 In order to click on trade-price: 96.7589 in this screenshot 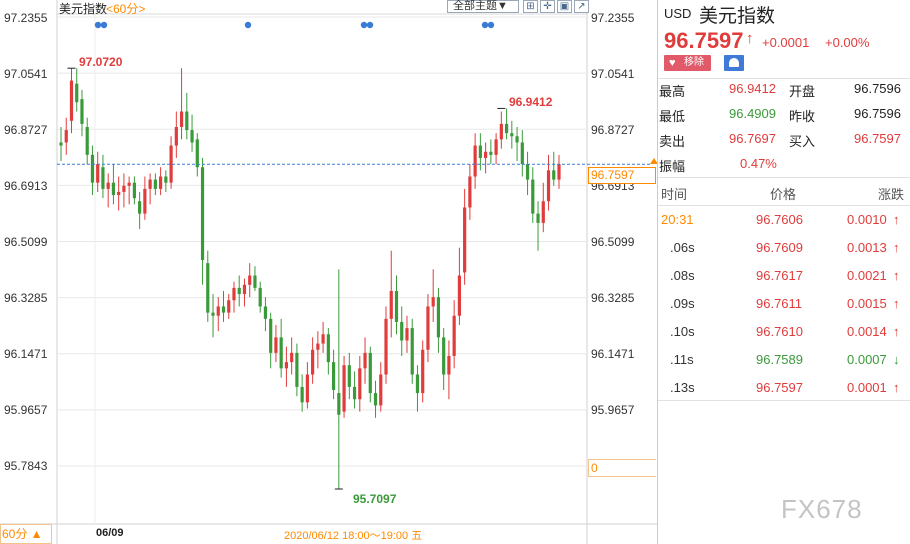, I will do `click(779, 359)`.